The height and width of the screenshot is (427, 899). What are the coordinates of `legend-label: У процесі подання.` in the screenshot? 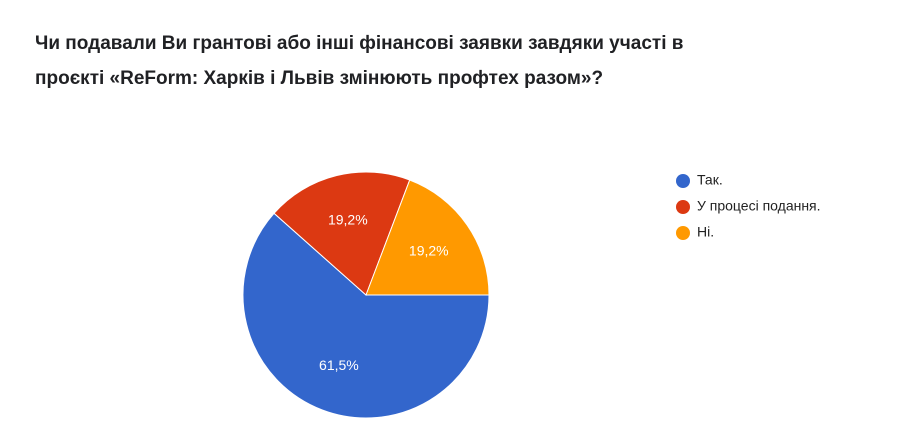 It's located at (759, 206).